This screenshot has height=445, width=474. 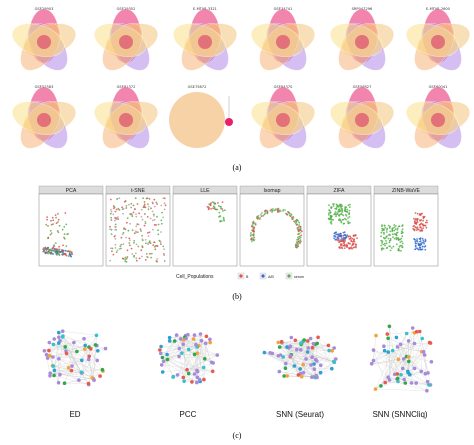 I want to click on legend-label: serum, so click(x=299, y=277).